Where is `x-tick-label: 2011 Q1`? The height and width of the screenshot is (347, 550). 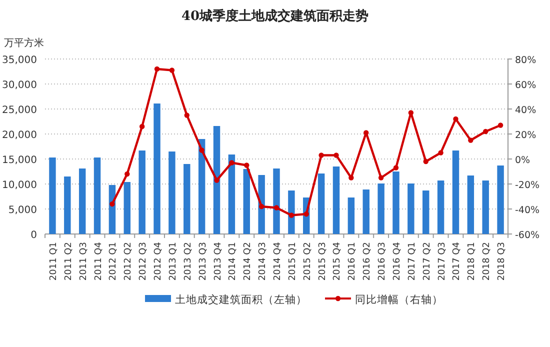 x-tick-label: 2011 Q1 is located at coordinates (53, 261).